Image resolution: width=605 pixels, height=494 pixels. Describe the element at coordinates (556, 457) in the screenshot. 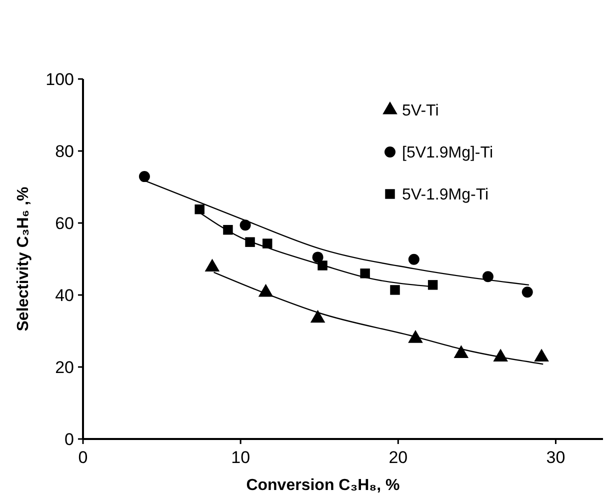

I see `x-tick-label: 30` at that location.